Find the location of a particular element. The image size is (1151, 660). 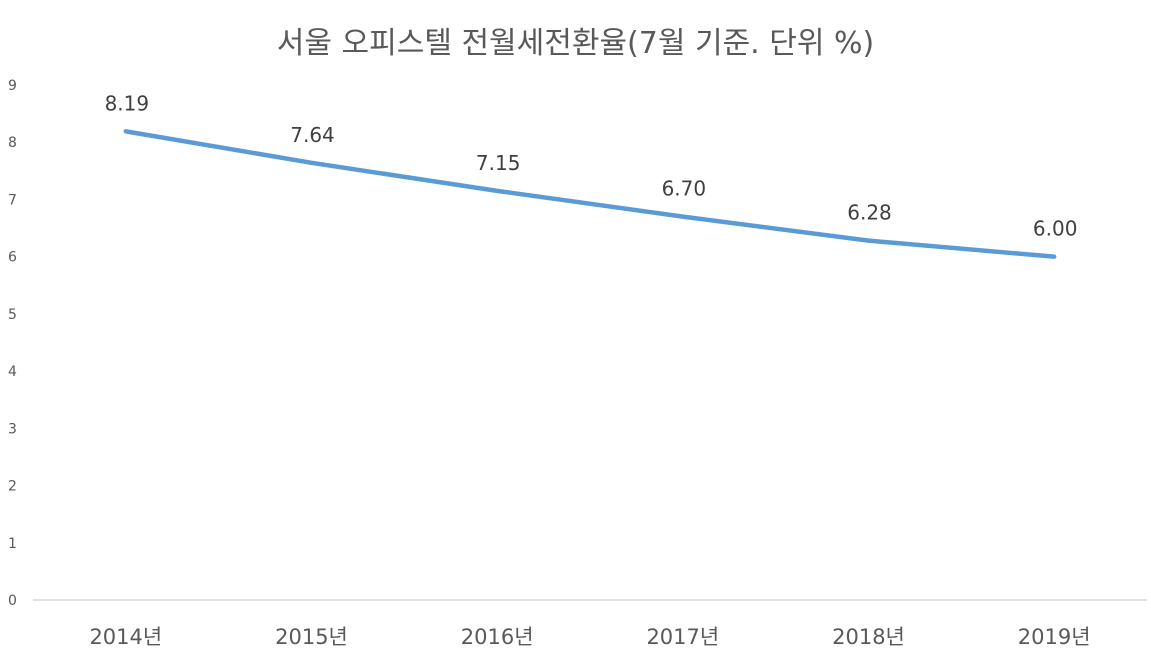

y-tick-label: 8 is located at coordinates (12, 143).